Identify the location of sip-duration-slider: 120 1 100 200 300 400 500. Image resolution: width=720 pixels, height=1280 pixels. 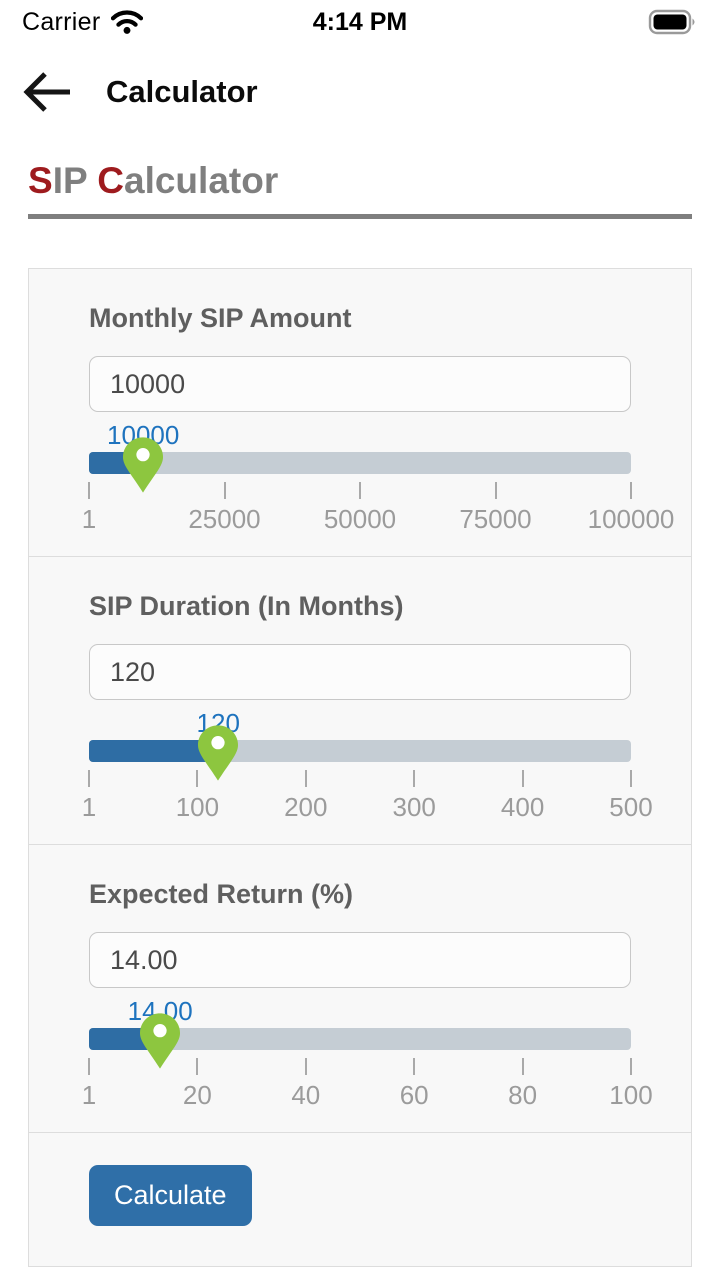
(367, 767).